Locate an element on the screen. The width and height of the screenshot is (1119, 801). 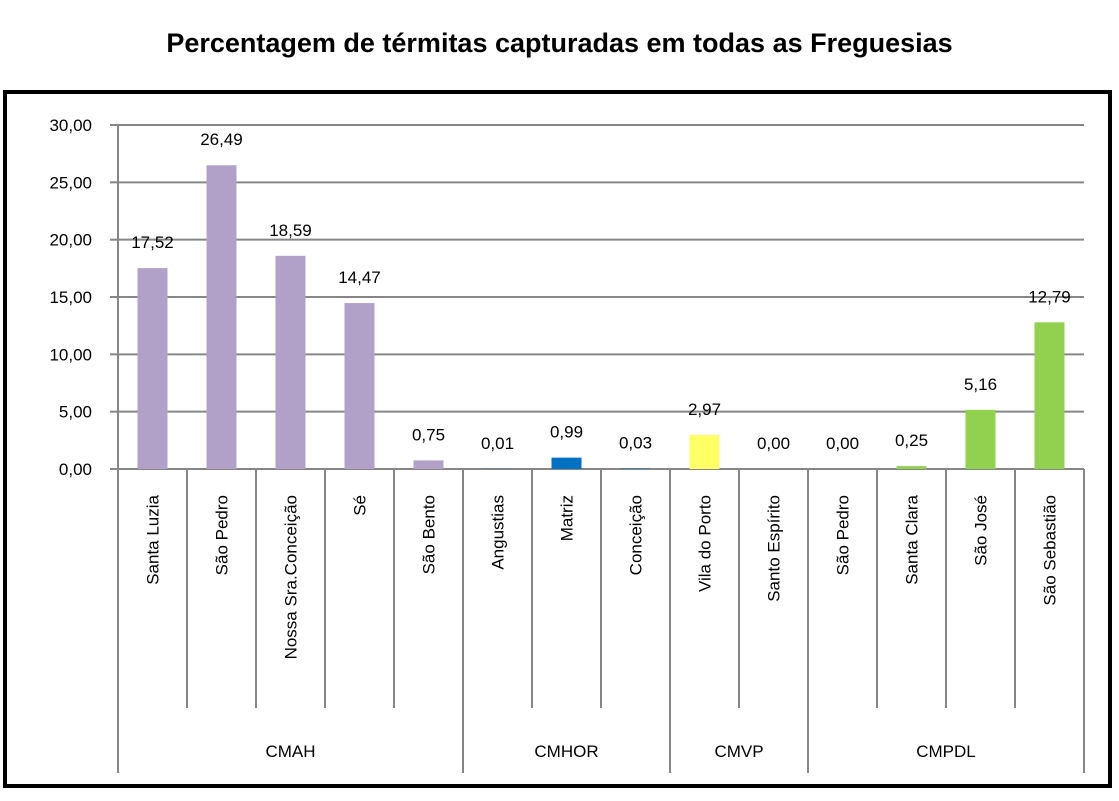
data-label: 0,03 is located at coordinates (635, 443).